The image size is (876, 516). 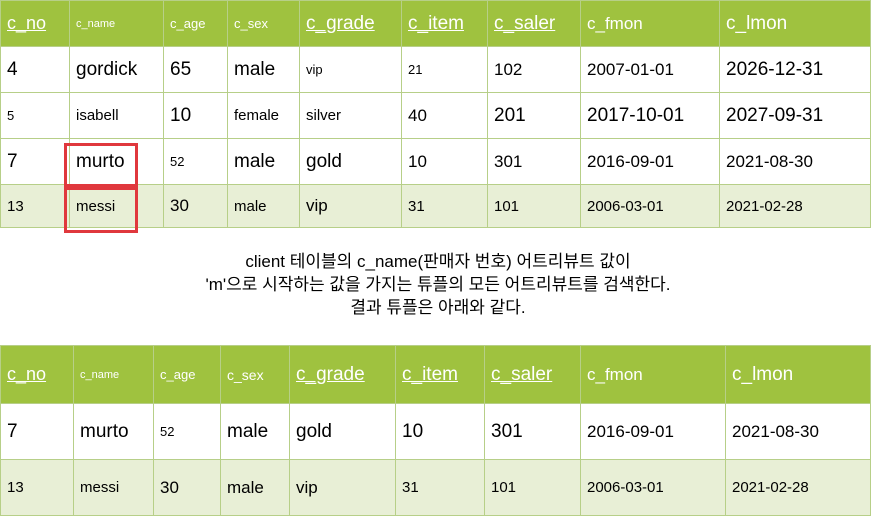 What do you see at coordinates (650, 69) in the screenshot?
I see `cell-c_fmon: 2007-01-01` at bounding box center [650, 69].